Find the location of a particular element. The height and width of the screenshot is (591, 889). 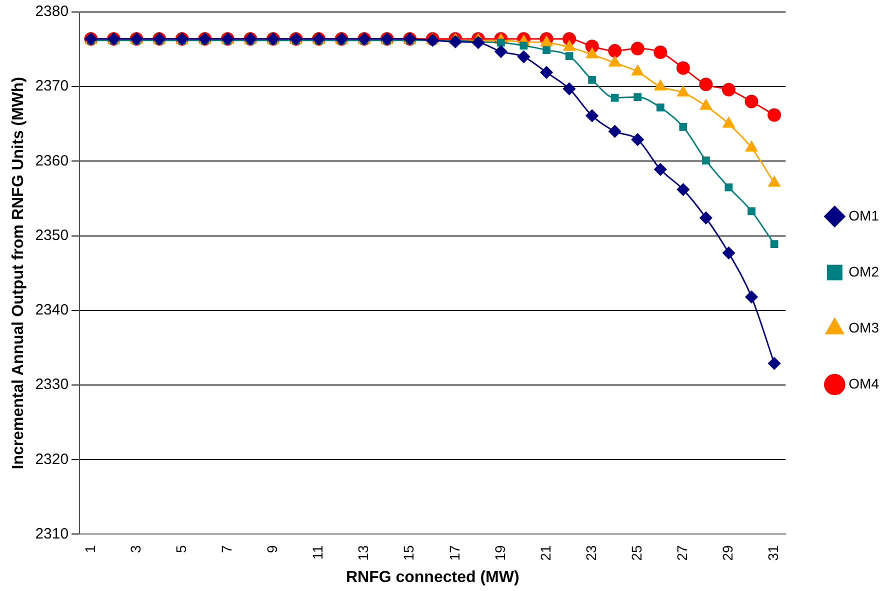

x-tick-label: 13 is located at coordinates (363, 553).